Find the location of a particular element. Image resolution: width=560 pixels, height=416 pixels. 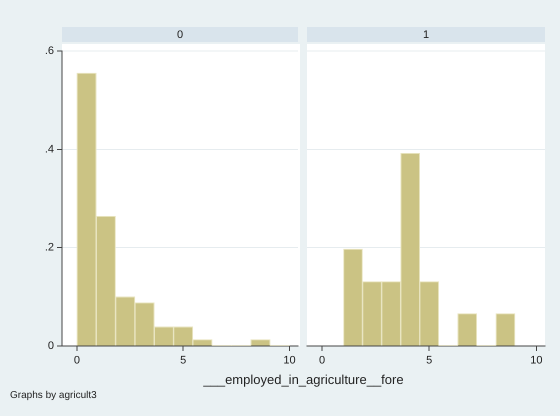

y-tick-label: .4 is located at coordinates (49, 149).